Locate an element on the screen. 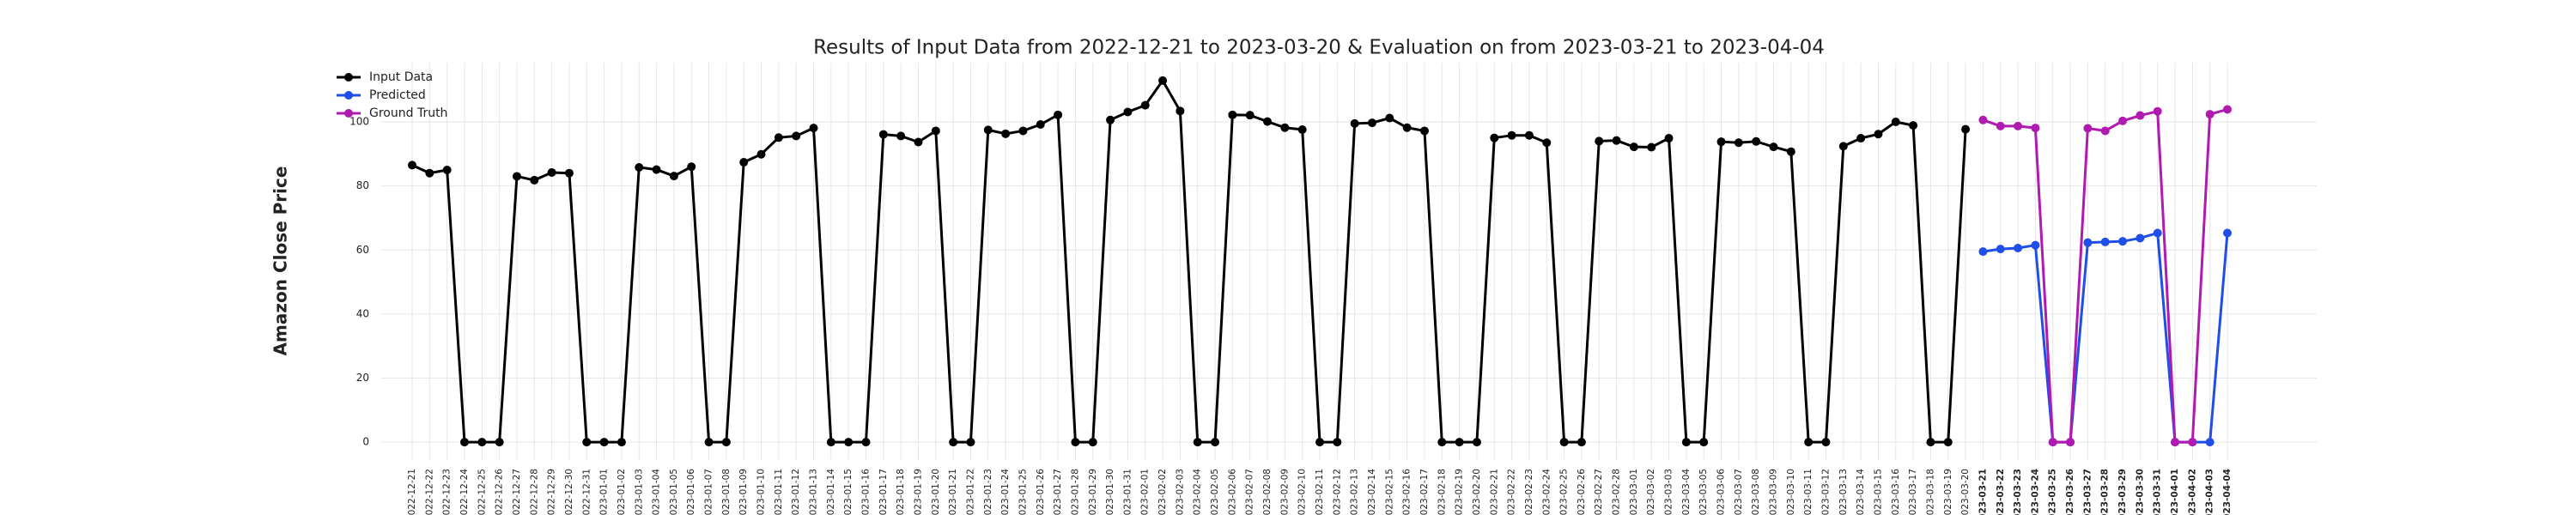 The width and height of the screenshot is (2576, 515). x-tick-label: 2023-01-19 is located at coordinates (918, 492).